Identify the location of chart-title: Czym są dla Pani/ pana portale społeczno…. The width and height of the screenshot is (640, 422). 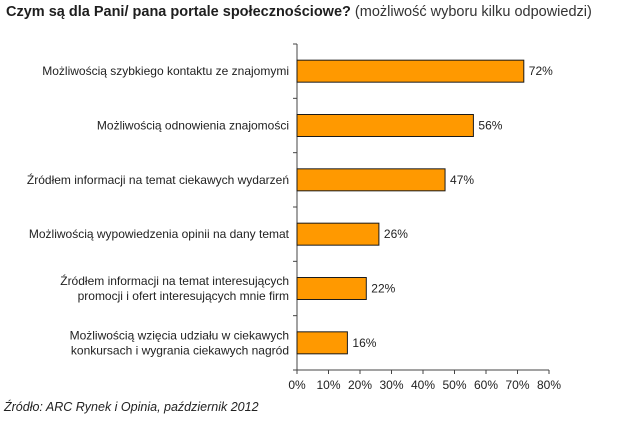
(321, 12).